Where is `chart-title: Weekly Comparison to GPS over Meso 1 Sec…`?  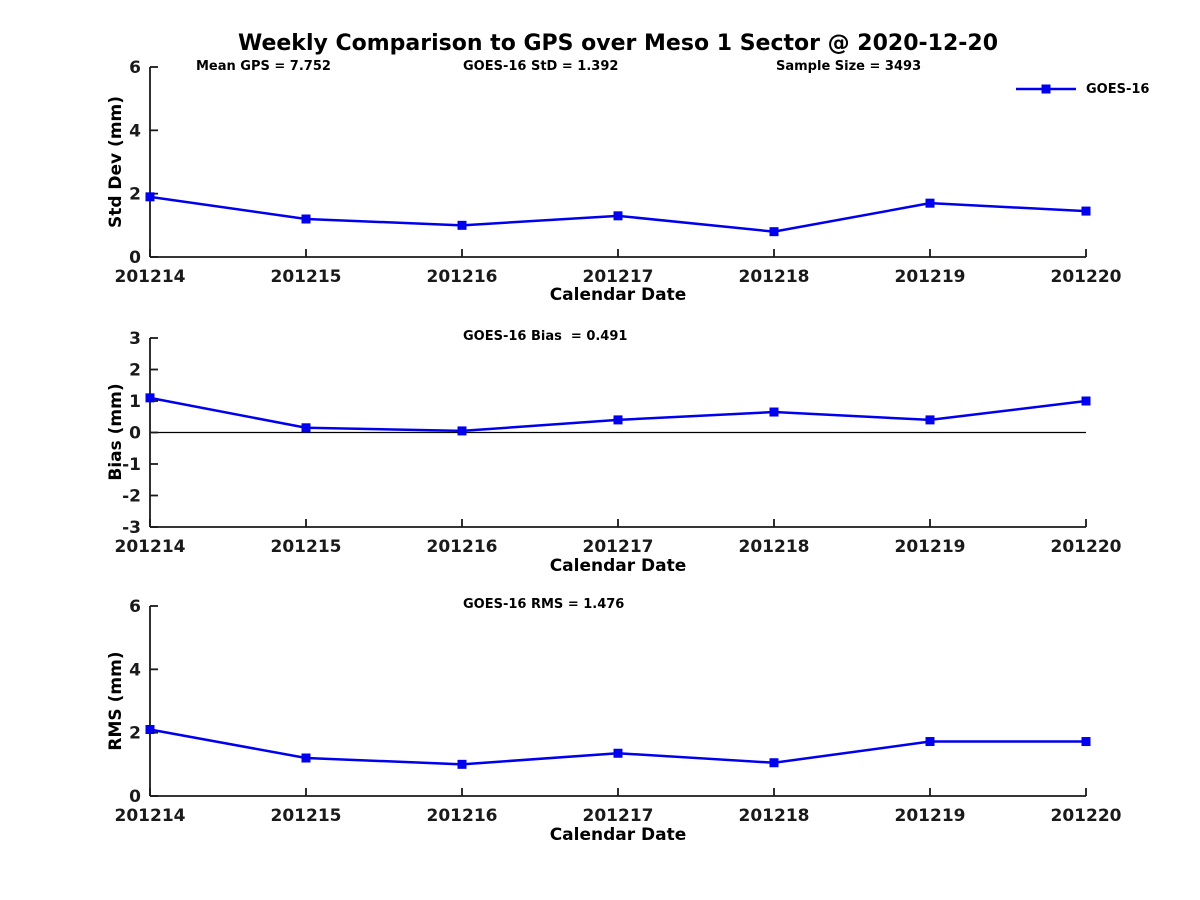 chart-title: Weekly Comparison to GPS over Meso 1 Sec… is located at coordinates (618, 43).